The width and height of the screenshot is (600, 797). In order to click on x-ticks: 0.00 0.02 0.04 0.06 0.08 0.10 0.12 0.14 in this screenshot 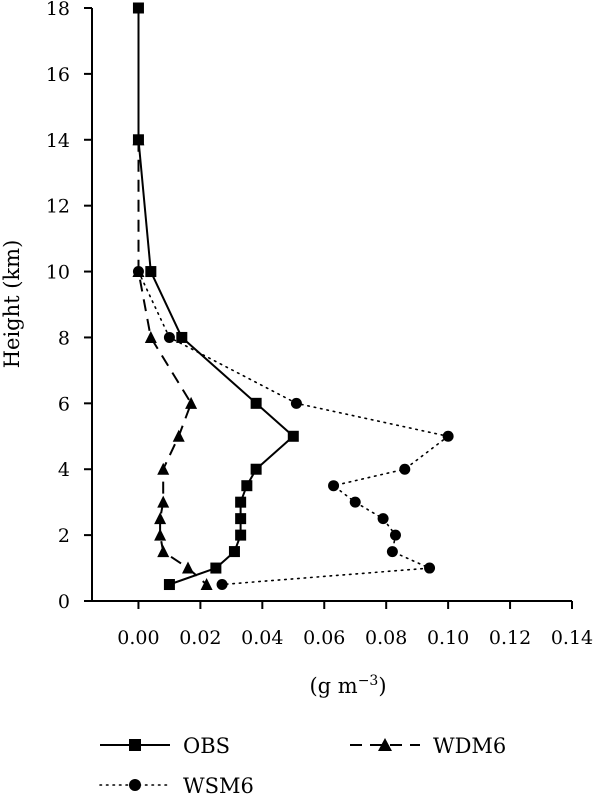, I will do `click(355, 625)`.